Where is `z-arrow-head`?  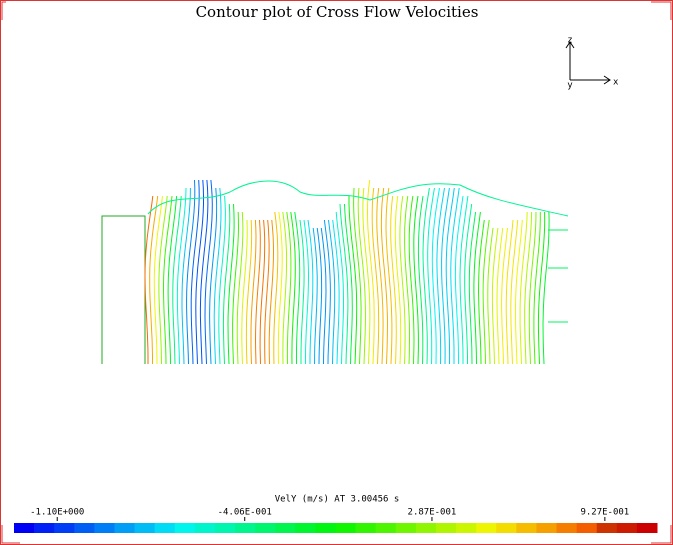
z-arrow-head is located at coordinates (570, 45).